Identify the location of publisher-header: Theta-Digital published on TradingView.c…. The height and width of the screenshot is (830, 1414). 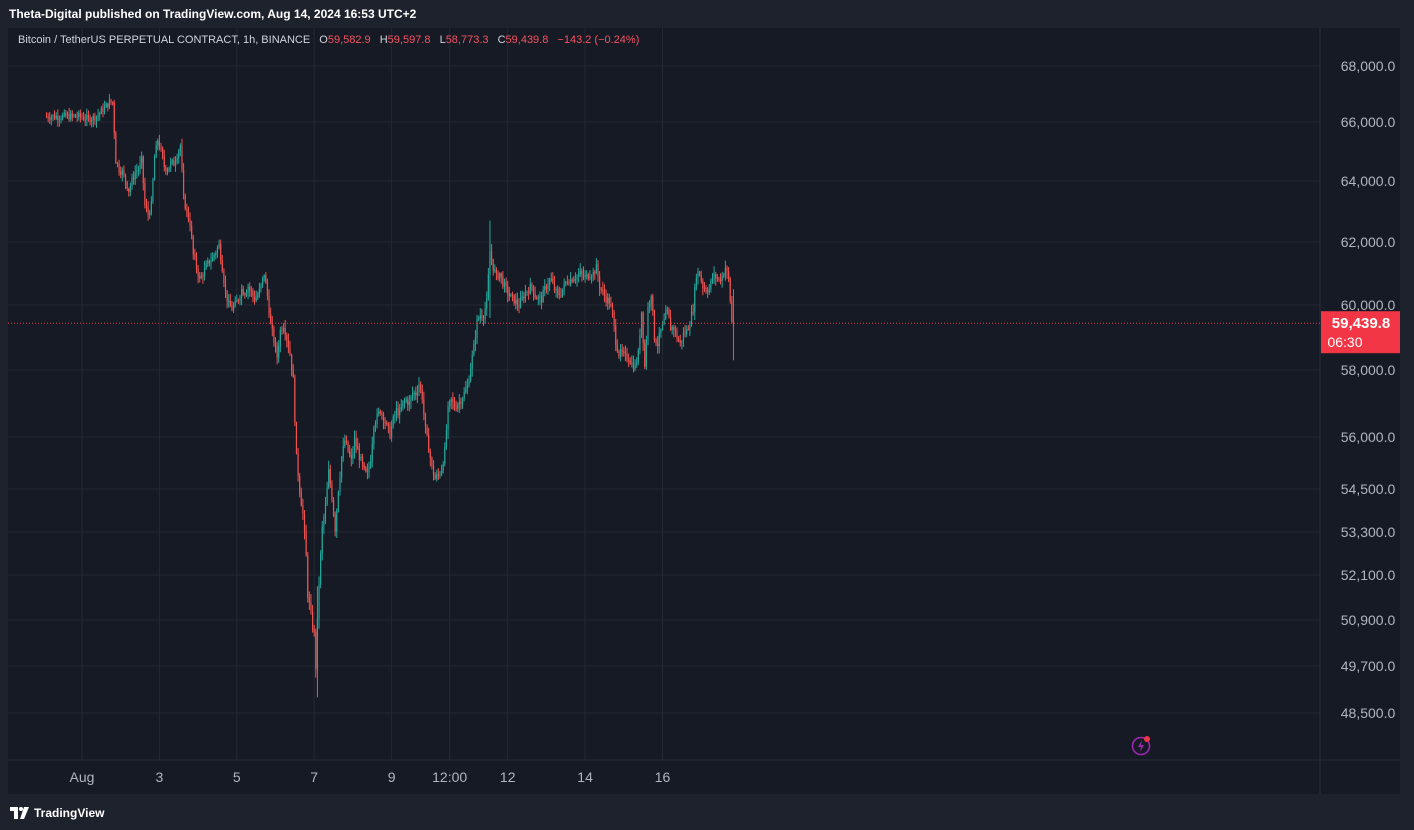
(707, 14).